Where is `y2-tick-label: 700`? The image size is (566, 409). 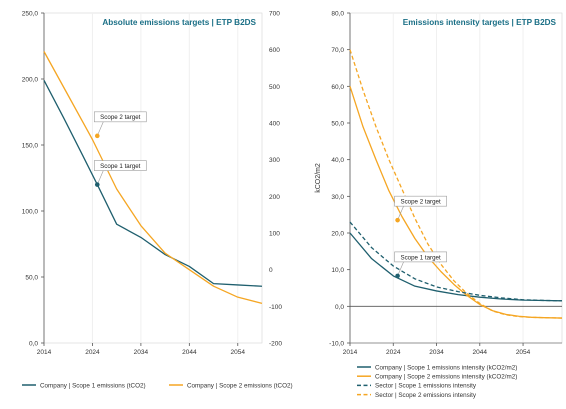 y2-tick-label: 700 is located at coordinates (274, 14).